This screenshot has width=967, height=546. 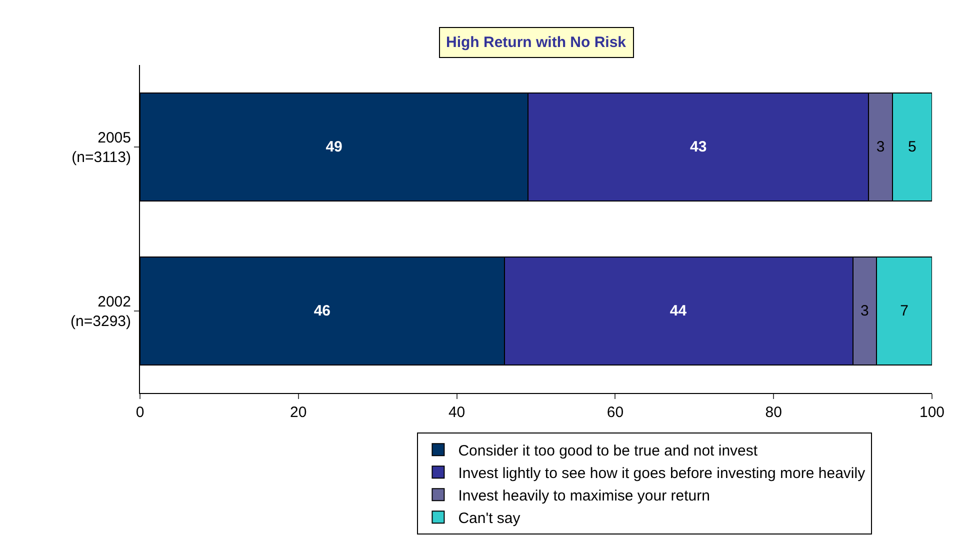 What do you see at coordinates (101, 148) in the screenshot?
I see `y-tick-label: 2005 (n=3113)` at bounding box center [101, 148].